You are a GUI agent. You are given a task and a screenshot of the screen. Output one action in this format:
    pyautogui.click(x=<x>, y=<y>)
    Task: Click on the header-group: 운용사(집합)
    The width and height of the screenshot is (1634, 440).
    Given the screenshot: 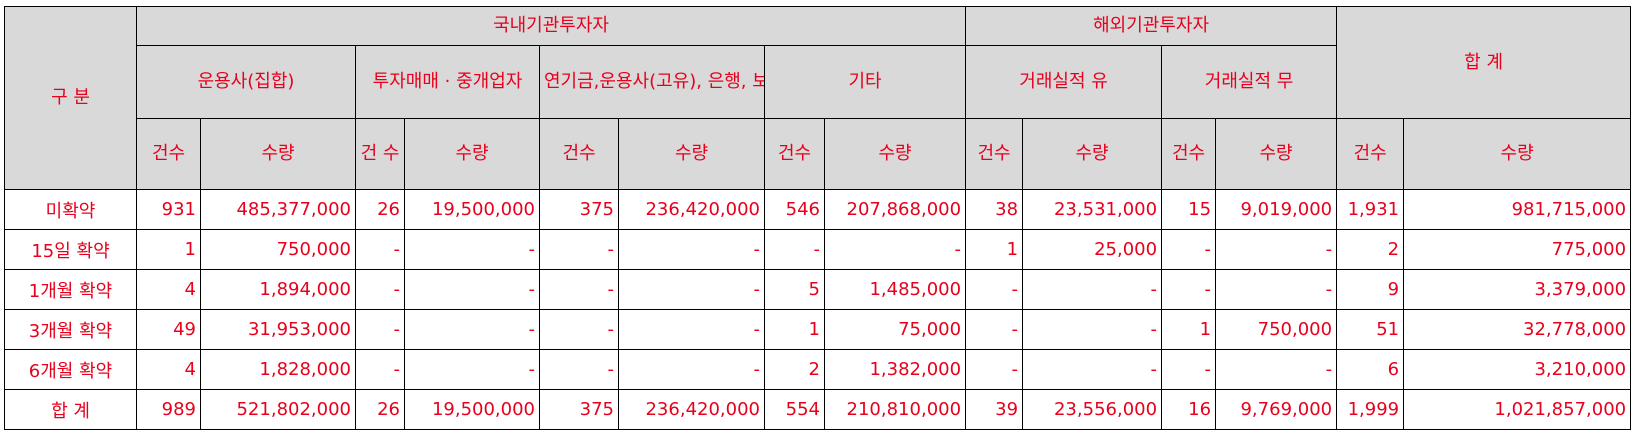 What is the action you would take?
    pyautogui.click(x=246, y=82)
    